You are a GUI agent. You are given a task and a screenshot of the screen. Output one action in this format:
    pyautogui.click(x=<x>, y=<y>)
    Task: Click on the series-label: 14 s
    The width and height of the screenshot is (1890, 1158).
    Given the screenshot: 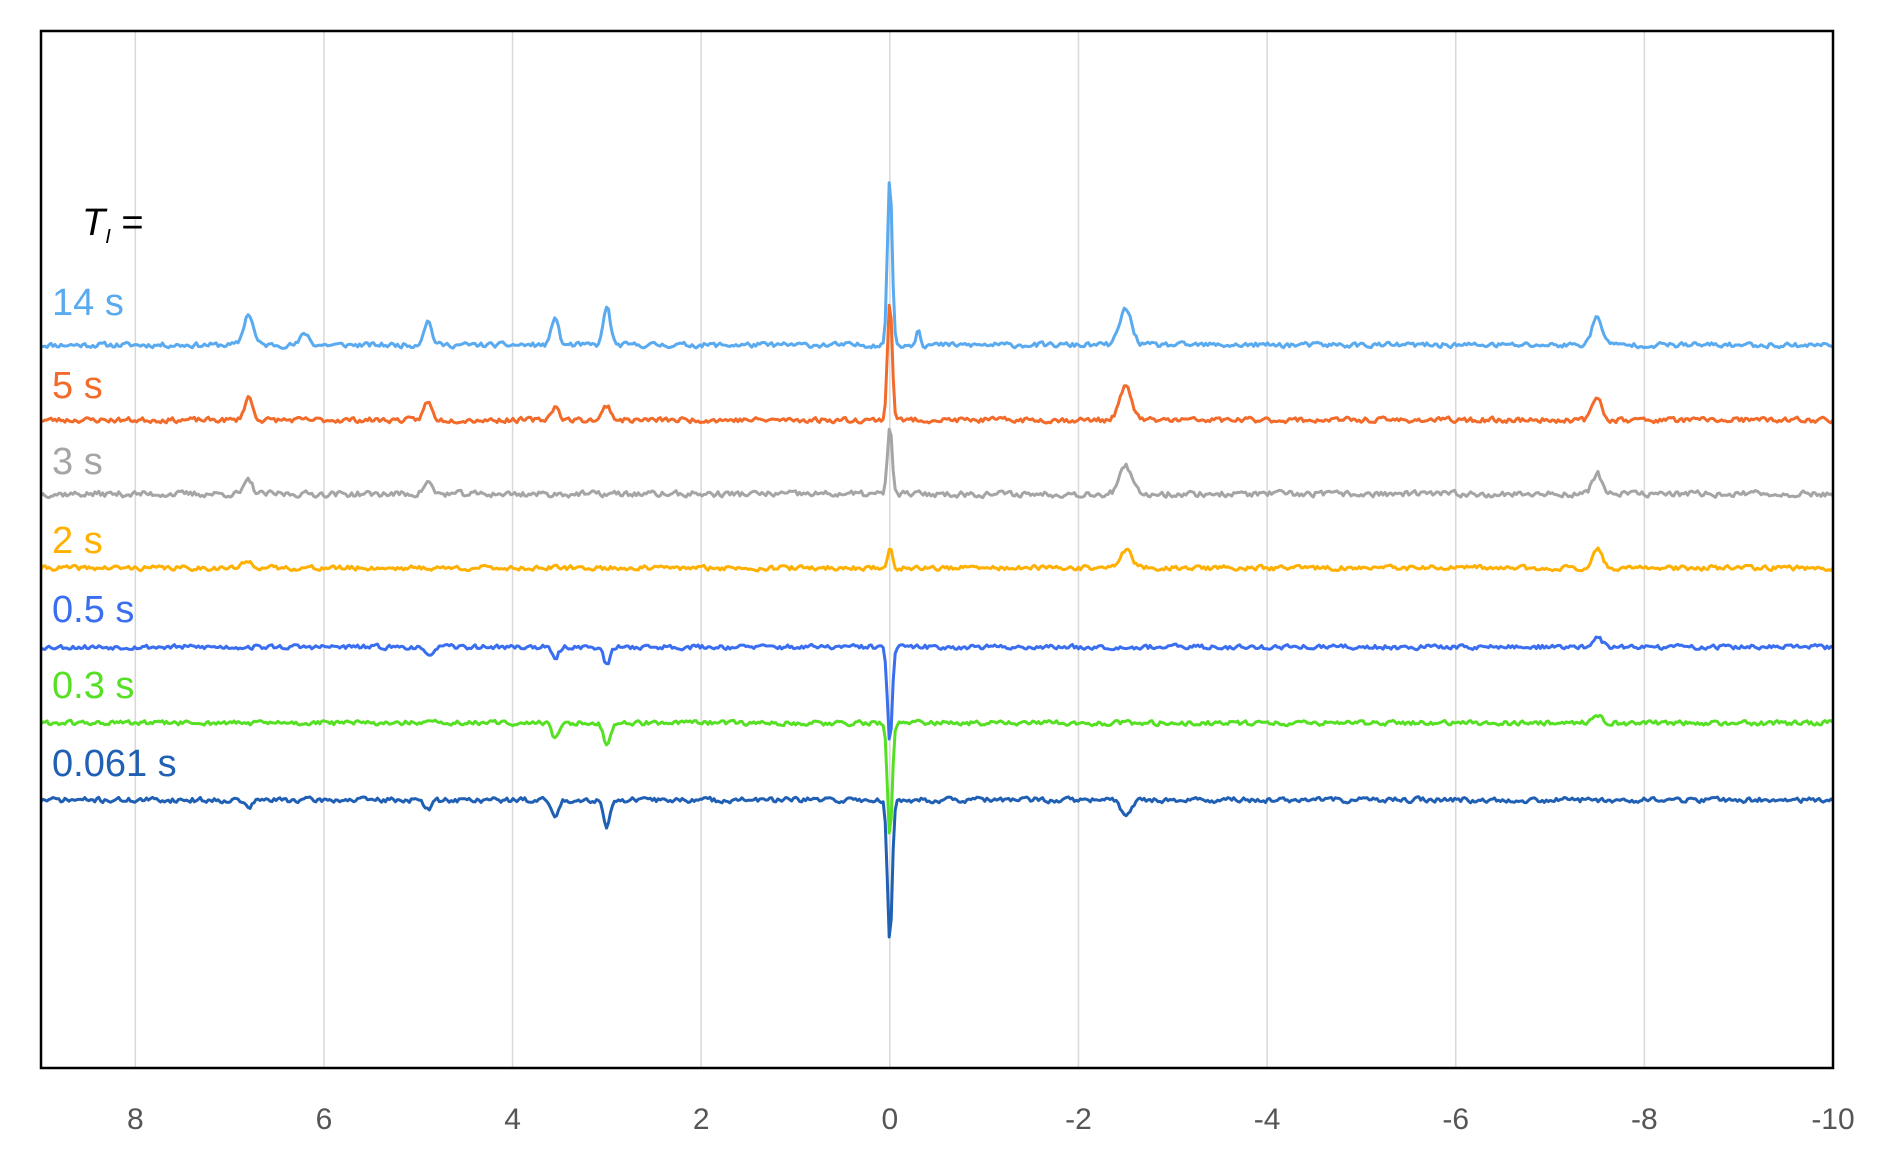 What is the action you would take?
    pyautogui.click(x=88, y=303)
    